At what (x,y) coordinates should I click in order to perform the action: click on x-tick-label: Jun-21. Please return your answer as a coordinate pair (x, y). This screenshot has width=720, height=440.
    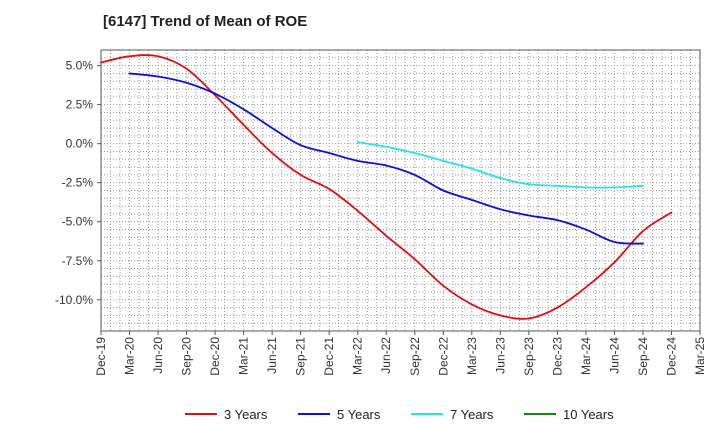
    Looking at the image, I should click on (272, 355).